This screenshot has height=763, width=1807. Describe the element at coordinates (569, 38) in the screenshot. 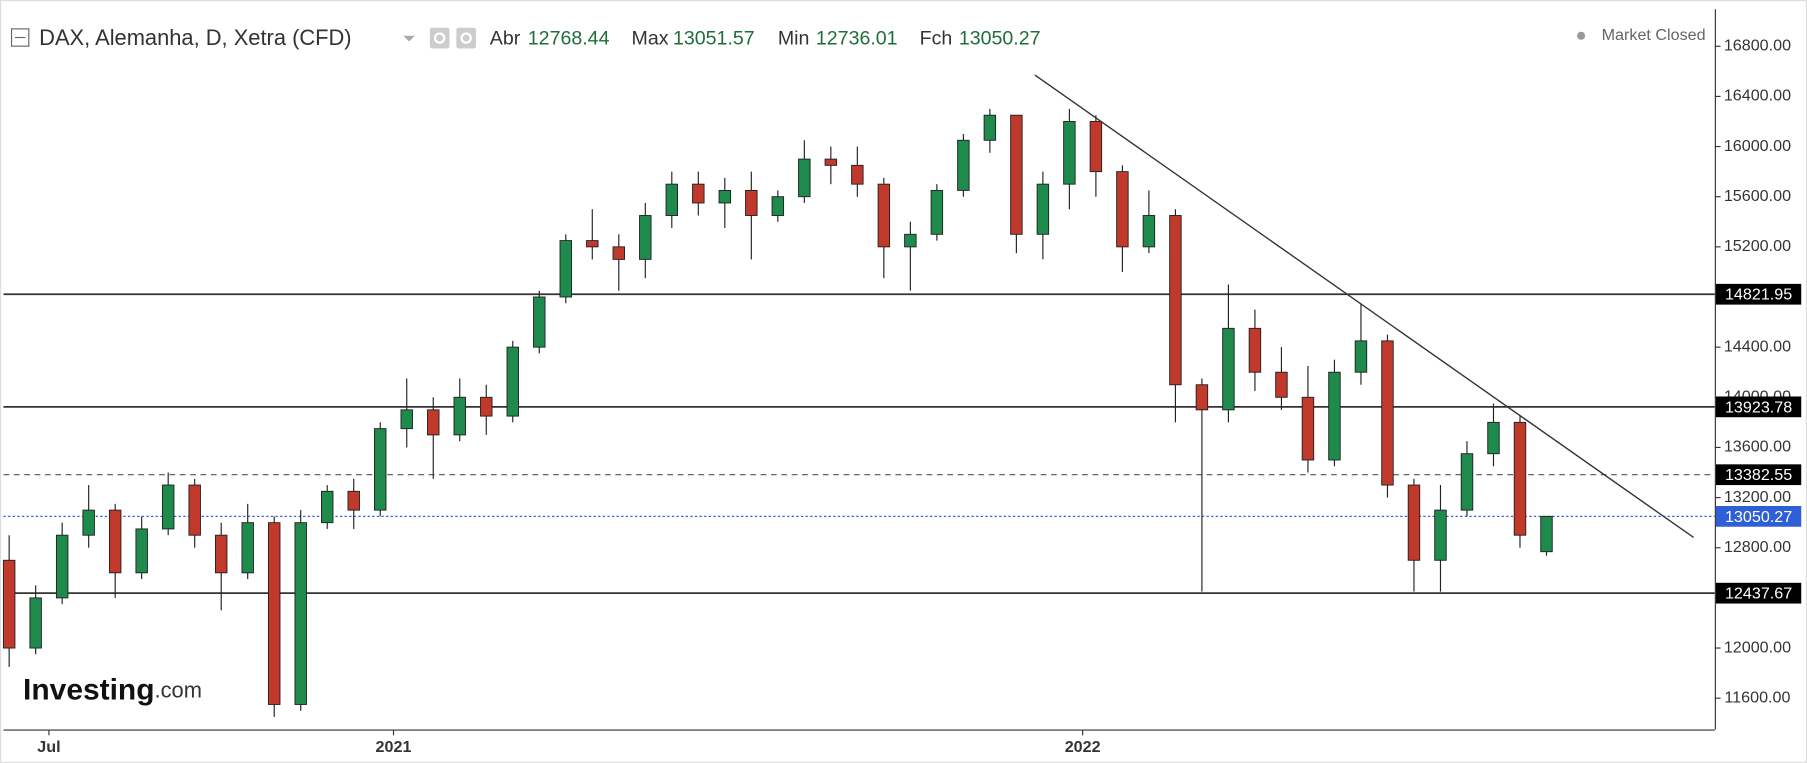

I see `stat-value: 12768.44` at that location.